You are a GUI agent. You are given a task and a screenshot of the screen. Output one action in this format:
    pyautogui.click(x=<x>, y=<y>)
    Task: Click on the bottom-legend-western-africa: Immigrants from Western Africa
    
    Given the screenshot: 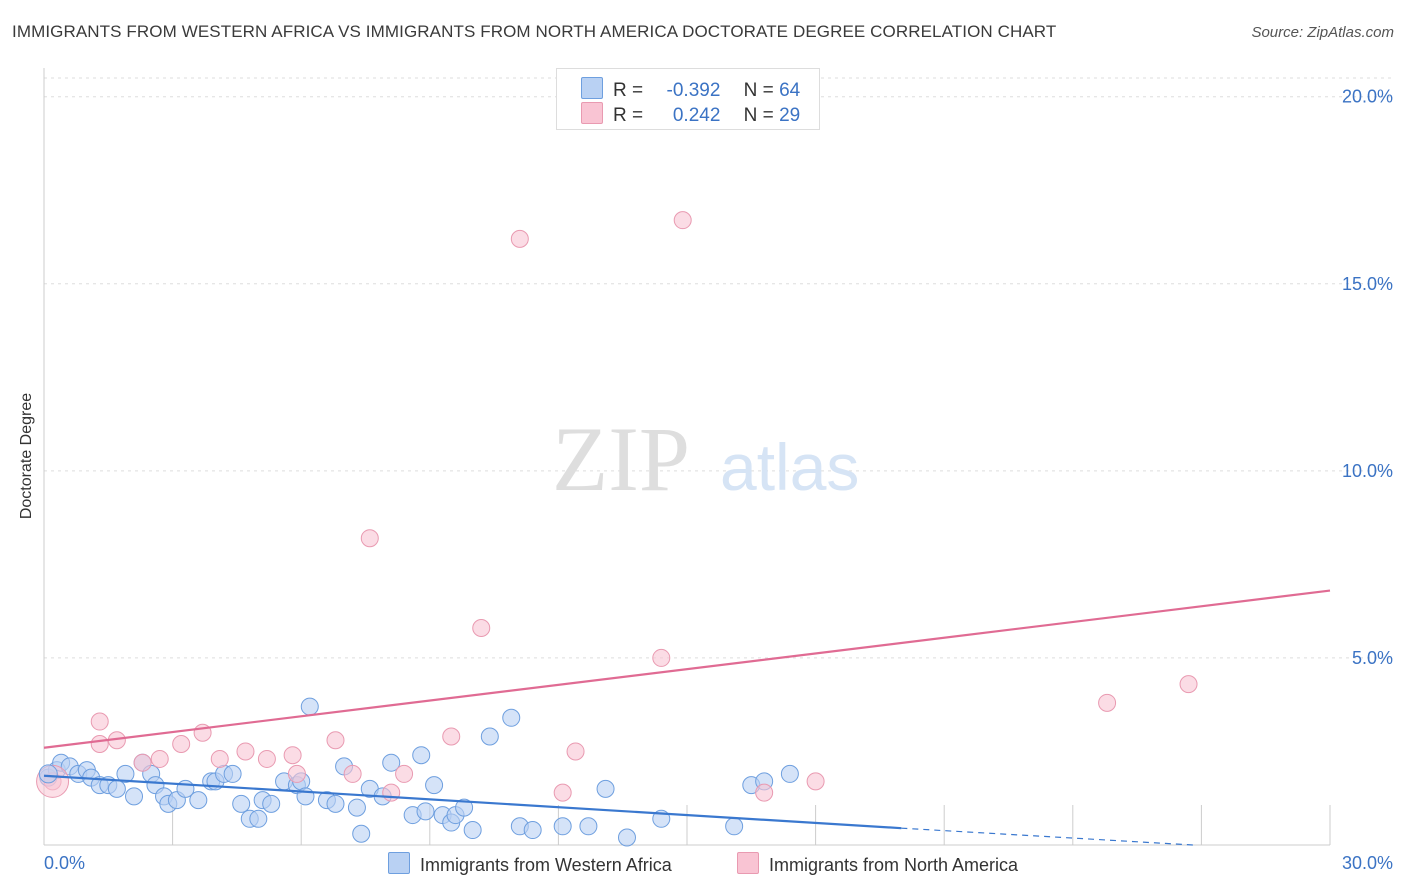 What is the action you would take?
    pyautogui.click(x=530, y=864)
    